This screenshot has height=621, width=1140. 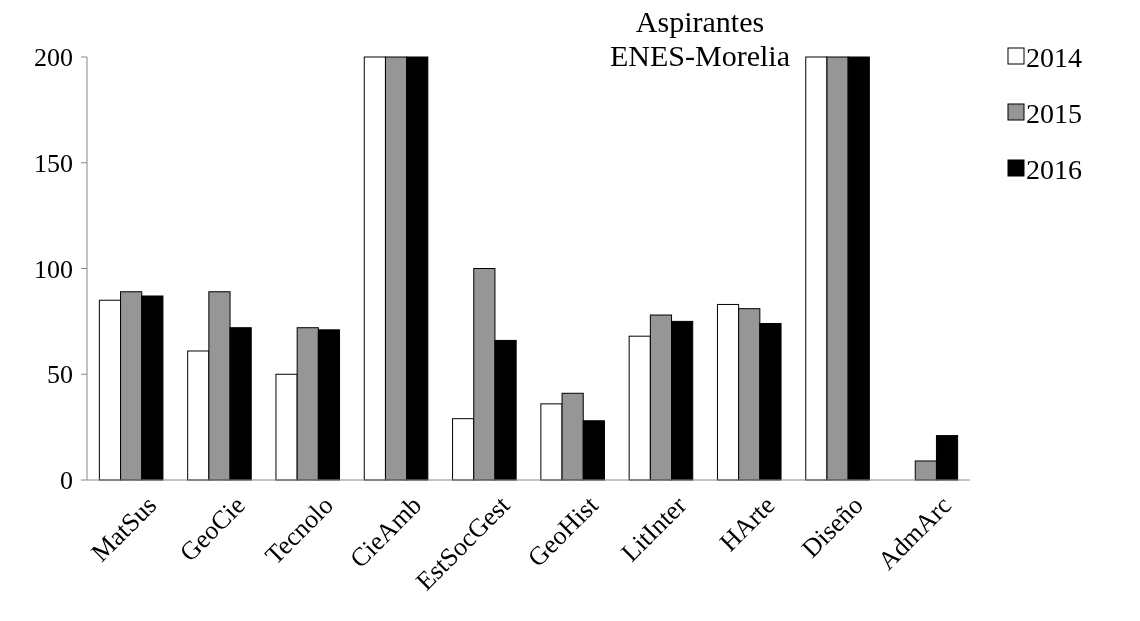 What do you see at coordinates (700, 38) in the screenshot?
I see `chart-title: Aspirantes ENES-Morelia` at bounding box center [700, 38].